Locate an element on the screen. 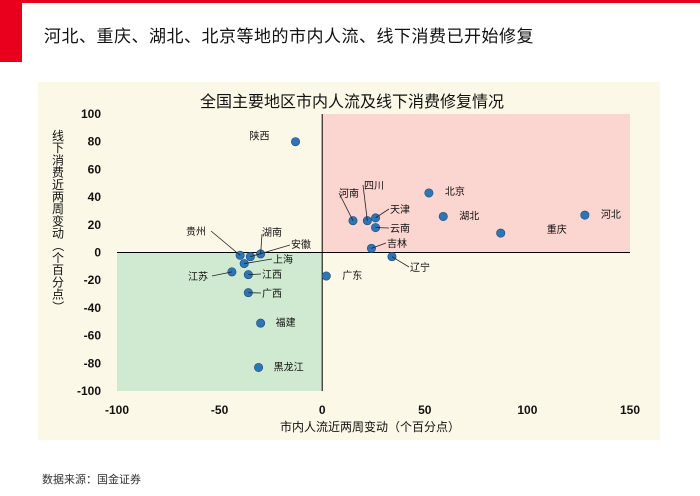 This screenshot has width=700, height=496. y-axis-title-char: 近 is located at coordinates (58, 185).